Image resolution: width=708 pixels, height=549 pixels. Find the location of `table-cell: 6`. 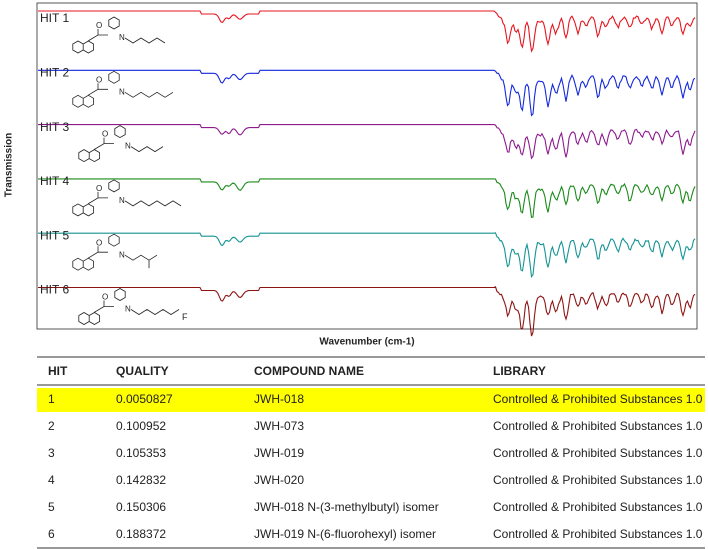

table-cell: 6 is located at coordinates (51, 534).